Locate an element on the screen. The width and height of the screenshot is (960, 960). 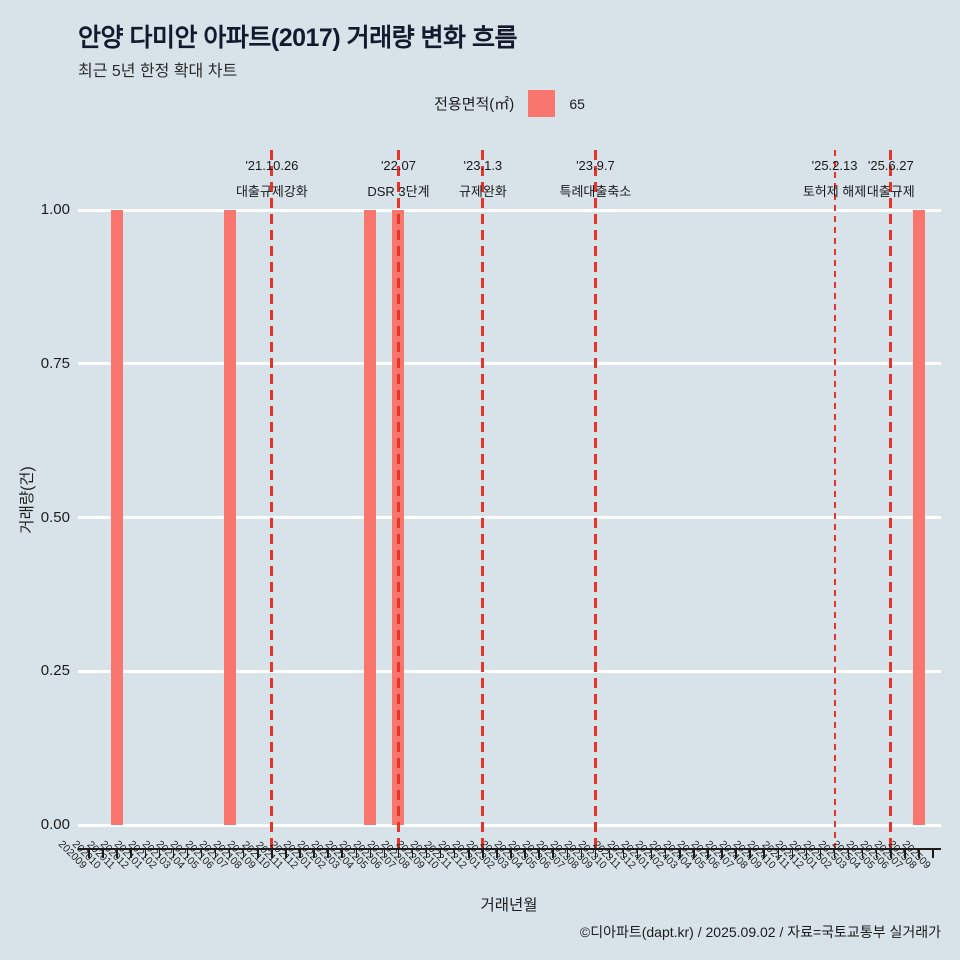
event-label: 대출규제 is located at coordinates (890, 191).